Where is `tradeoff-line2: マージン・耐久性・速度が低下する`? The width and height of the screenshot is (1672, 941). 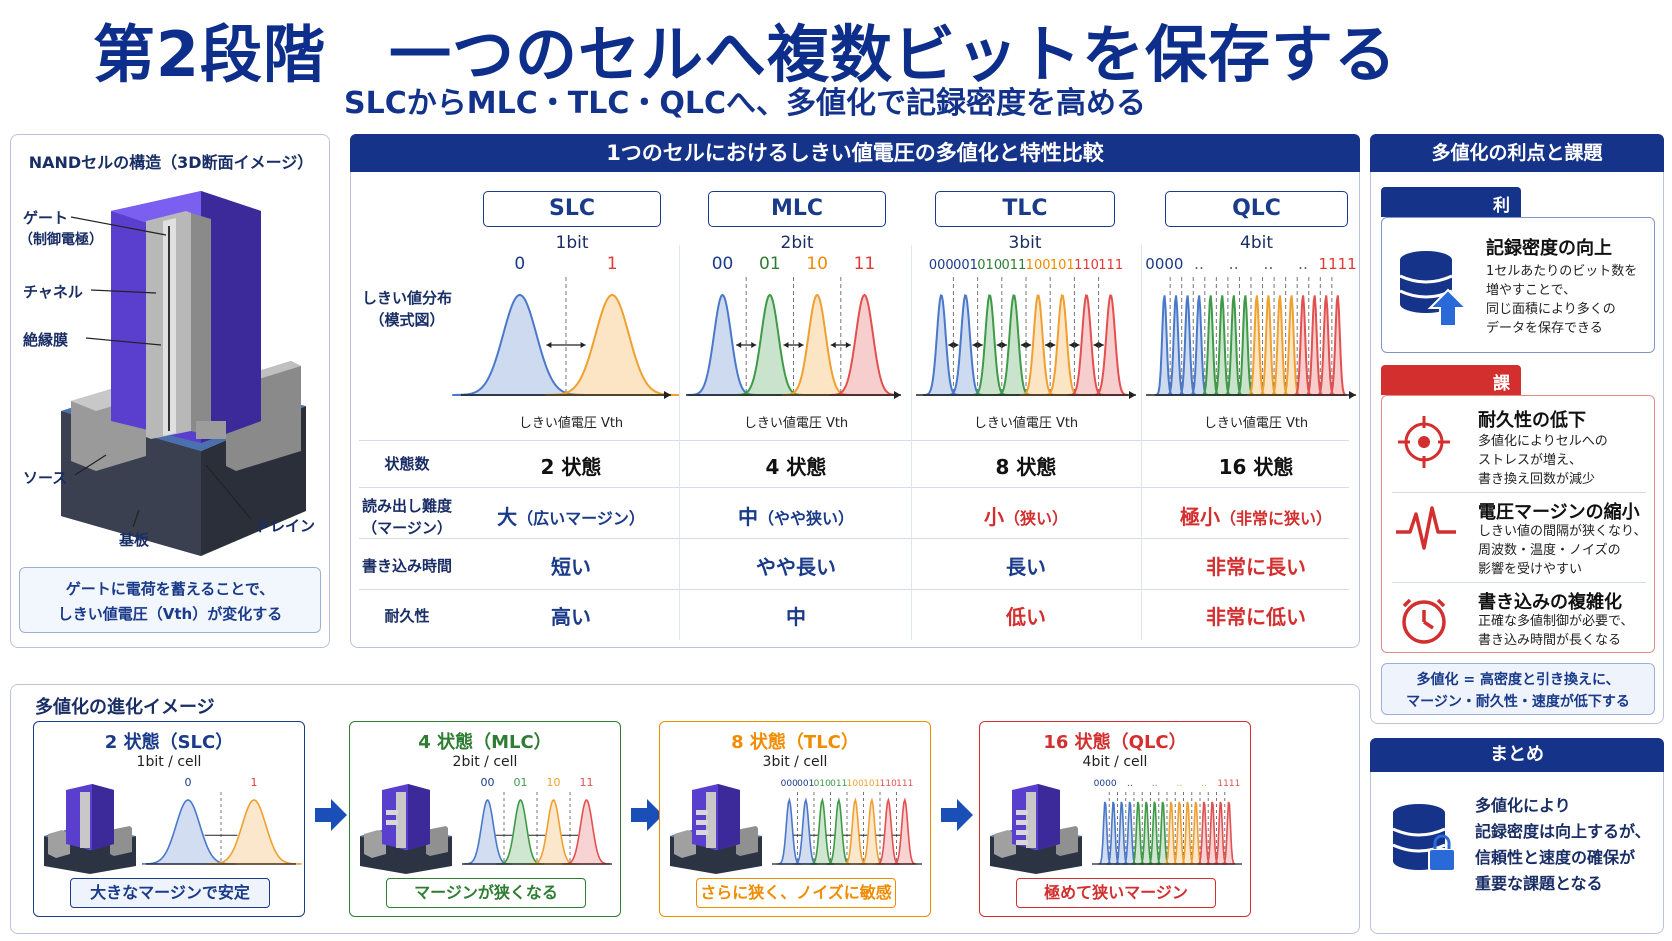 tradeoff-line2: マージン・耐久性・速度が低下する is located at coordinates (1518, 702).